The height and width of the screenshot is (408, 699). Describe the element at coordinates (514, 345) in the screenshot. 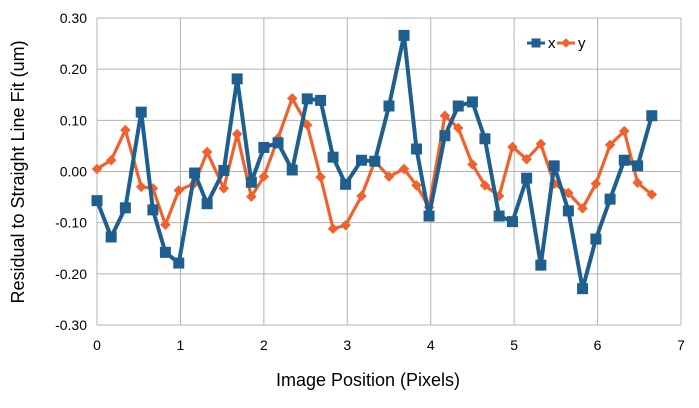

I see `x-tick-label: 5` at that location.